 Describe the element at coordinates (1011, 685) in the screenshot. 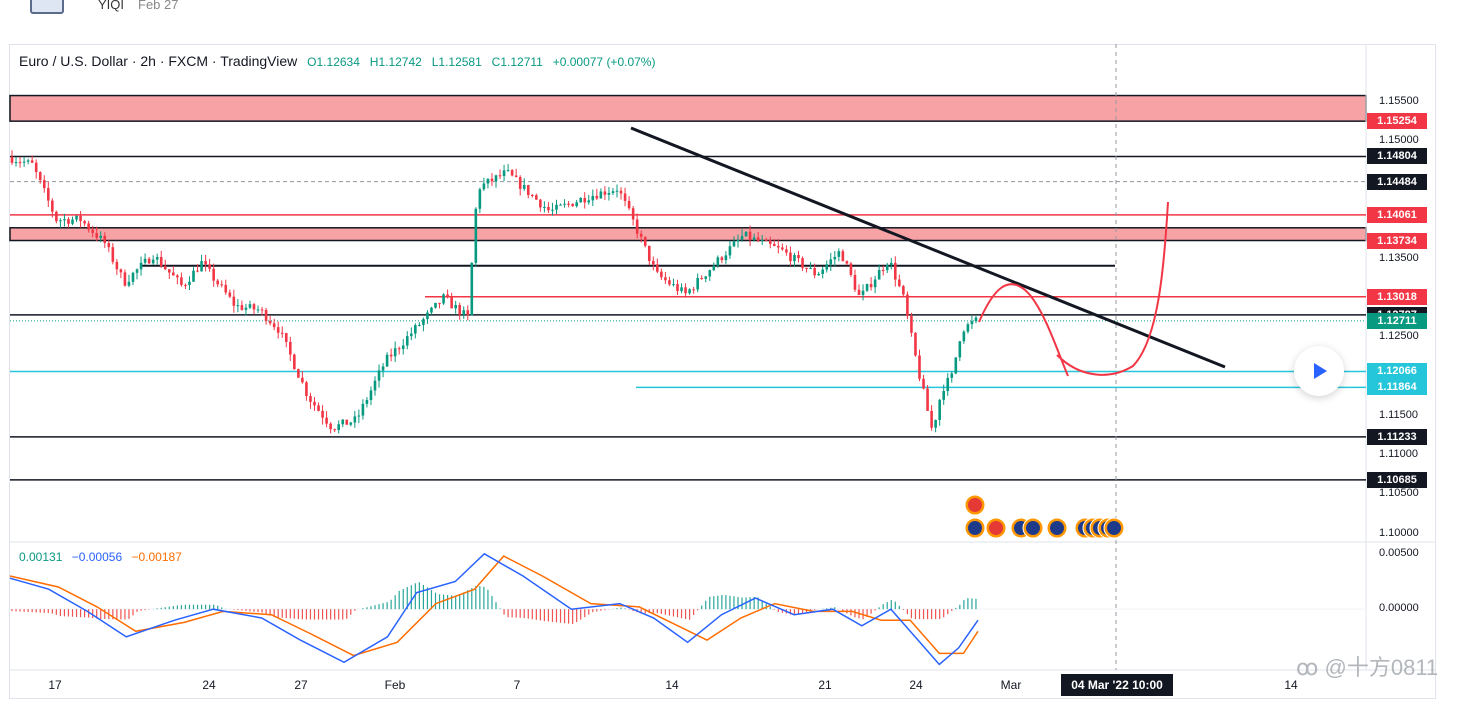

I see `time-tick-label: Mar` at that location.